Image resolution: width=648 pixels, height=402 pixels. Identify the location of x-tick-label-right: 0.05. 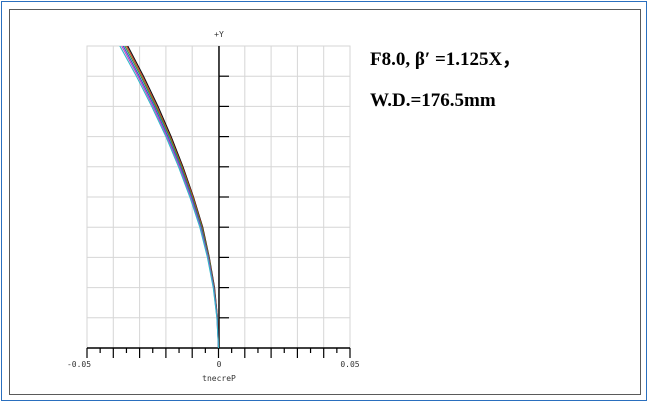
(349, 364).